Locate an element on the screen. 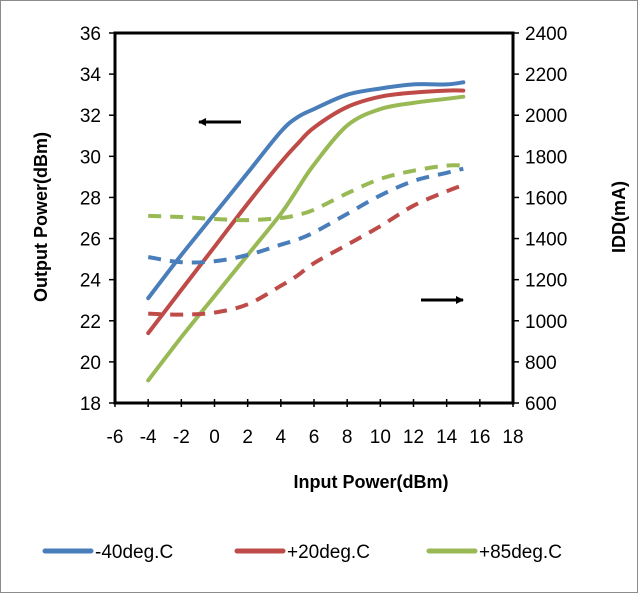  x-axis-tick-label: 0 is located at coordinates (214, 437).